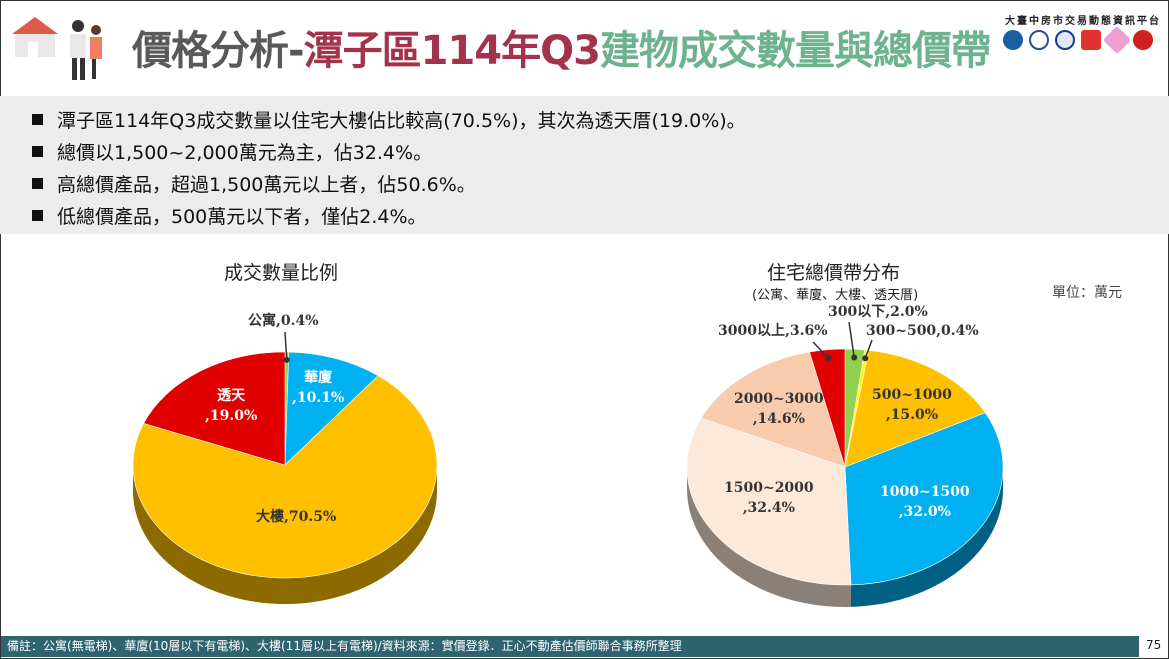 The image size is (1169, 659). What do you see at coordinates (912, 405) in the screenshot?
I see `chart2-label: 500~1000 ,15.0%` at bounding box center [912, 405].